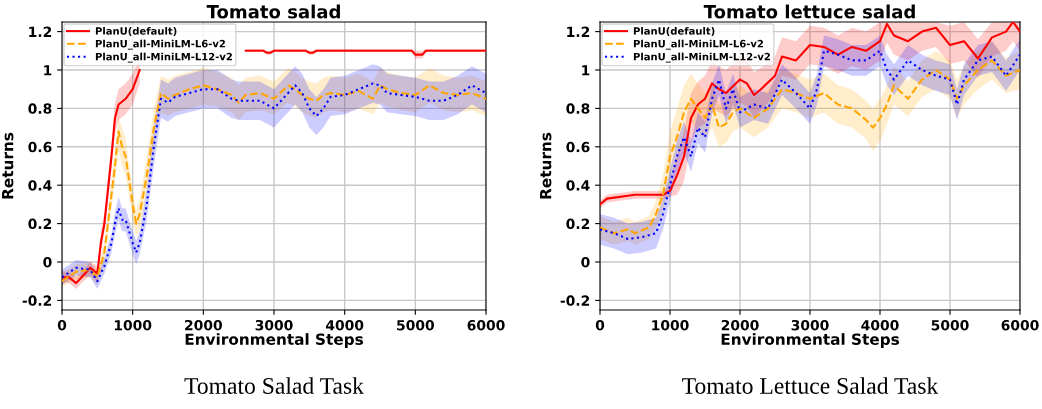  I want to click on text: Tomato Lettuce Salad Task, so click(810, 385).